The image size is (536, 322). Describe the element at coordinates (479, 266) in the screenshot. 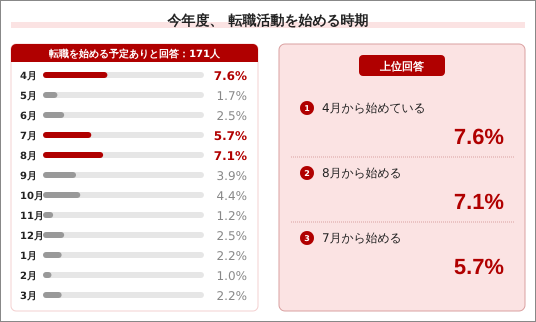

I see `text: 5.7%` at that location.